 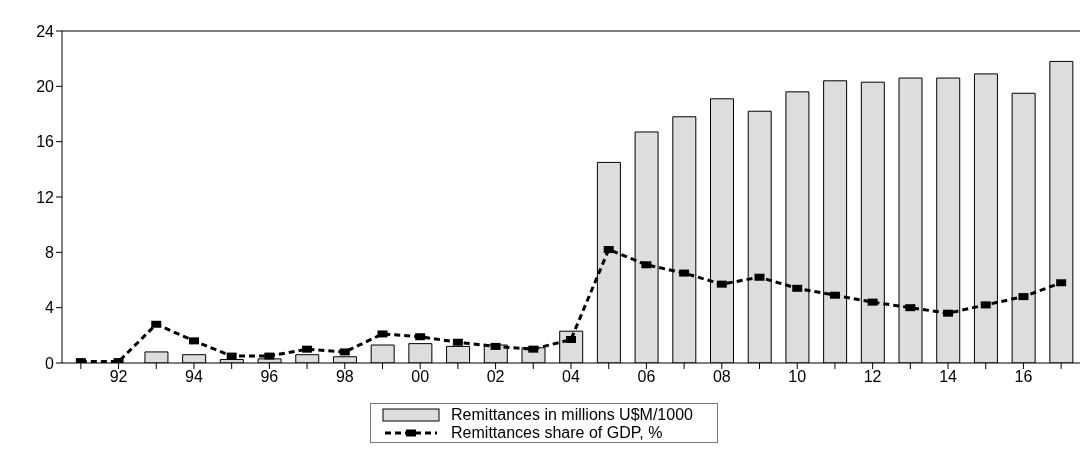 I want to click on x-tick-label: 08, so click(x=721, y=377).